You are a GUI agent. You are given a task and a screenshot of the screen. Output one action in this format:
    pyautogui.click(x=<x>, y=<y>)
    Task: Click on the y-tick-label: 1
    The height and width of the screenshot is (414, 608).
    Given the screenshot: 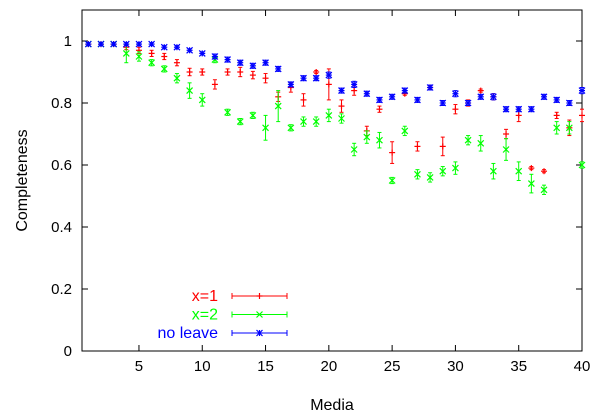 What is the action you would take?
    pyautogui.click(x=68, y=41)
    